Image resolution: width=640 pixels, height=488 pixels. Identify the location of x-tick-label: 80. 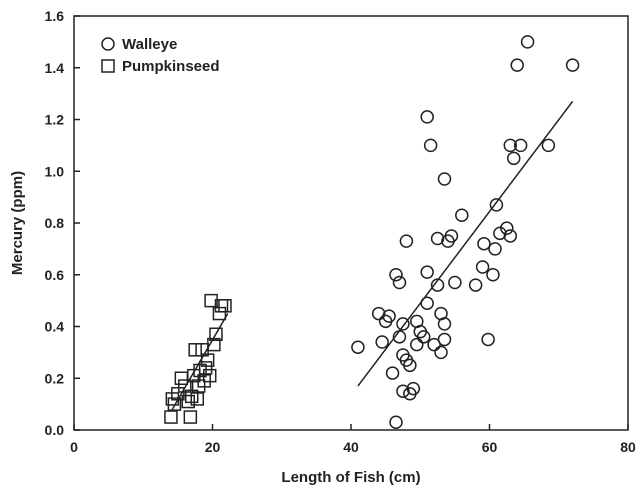
(628, 447).